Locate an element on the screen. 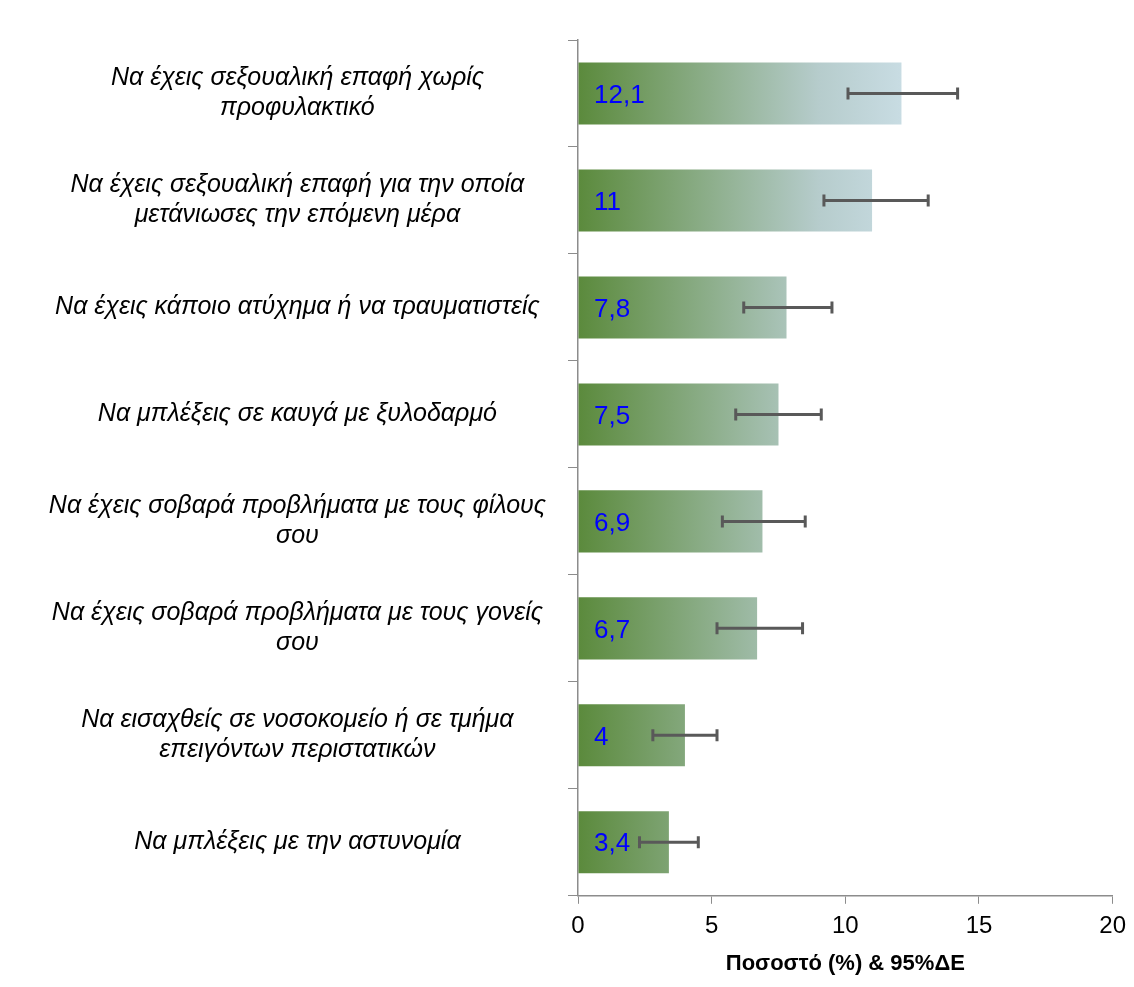 The image size is (1134, 987). y-tick-label: Να μπλέξεις σε καυγά με ξυλοδαρμό is located at coordinates (297, 412).